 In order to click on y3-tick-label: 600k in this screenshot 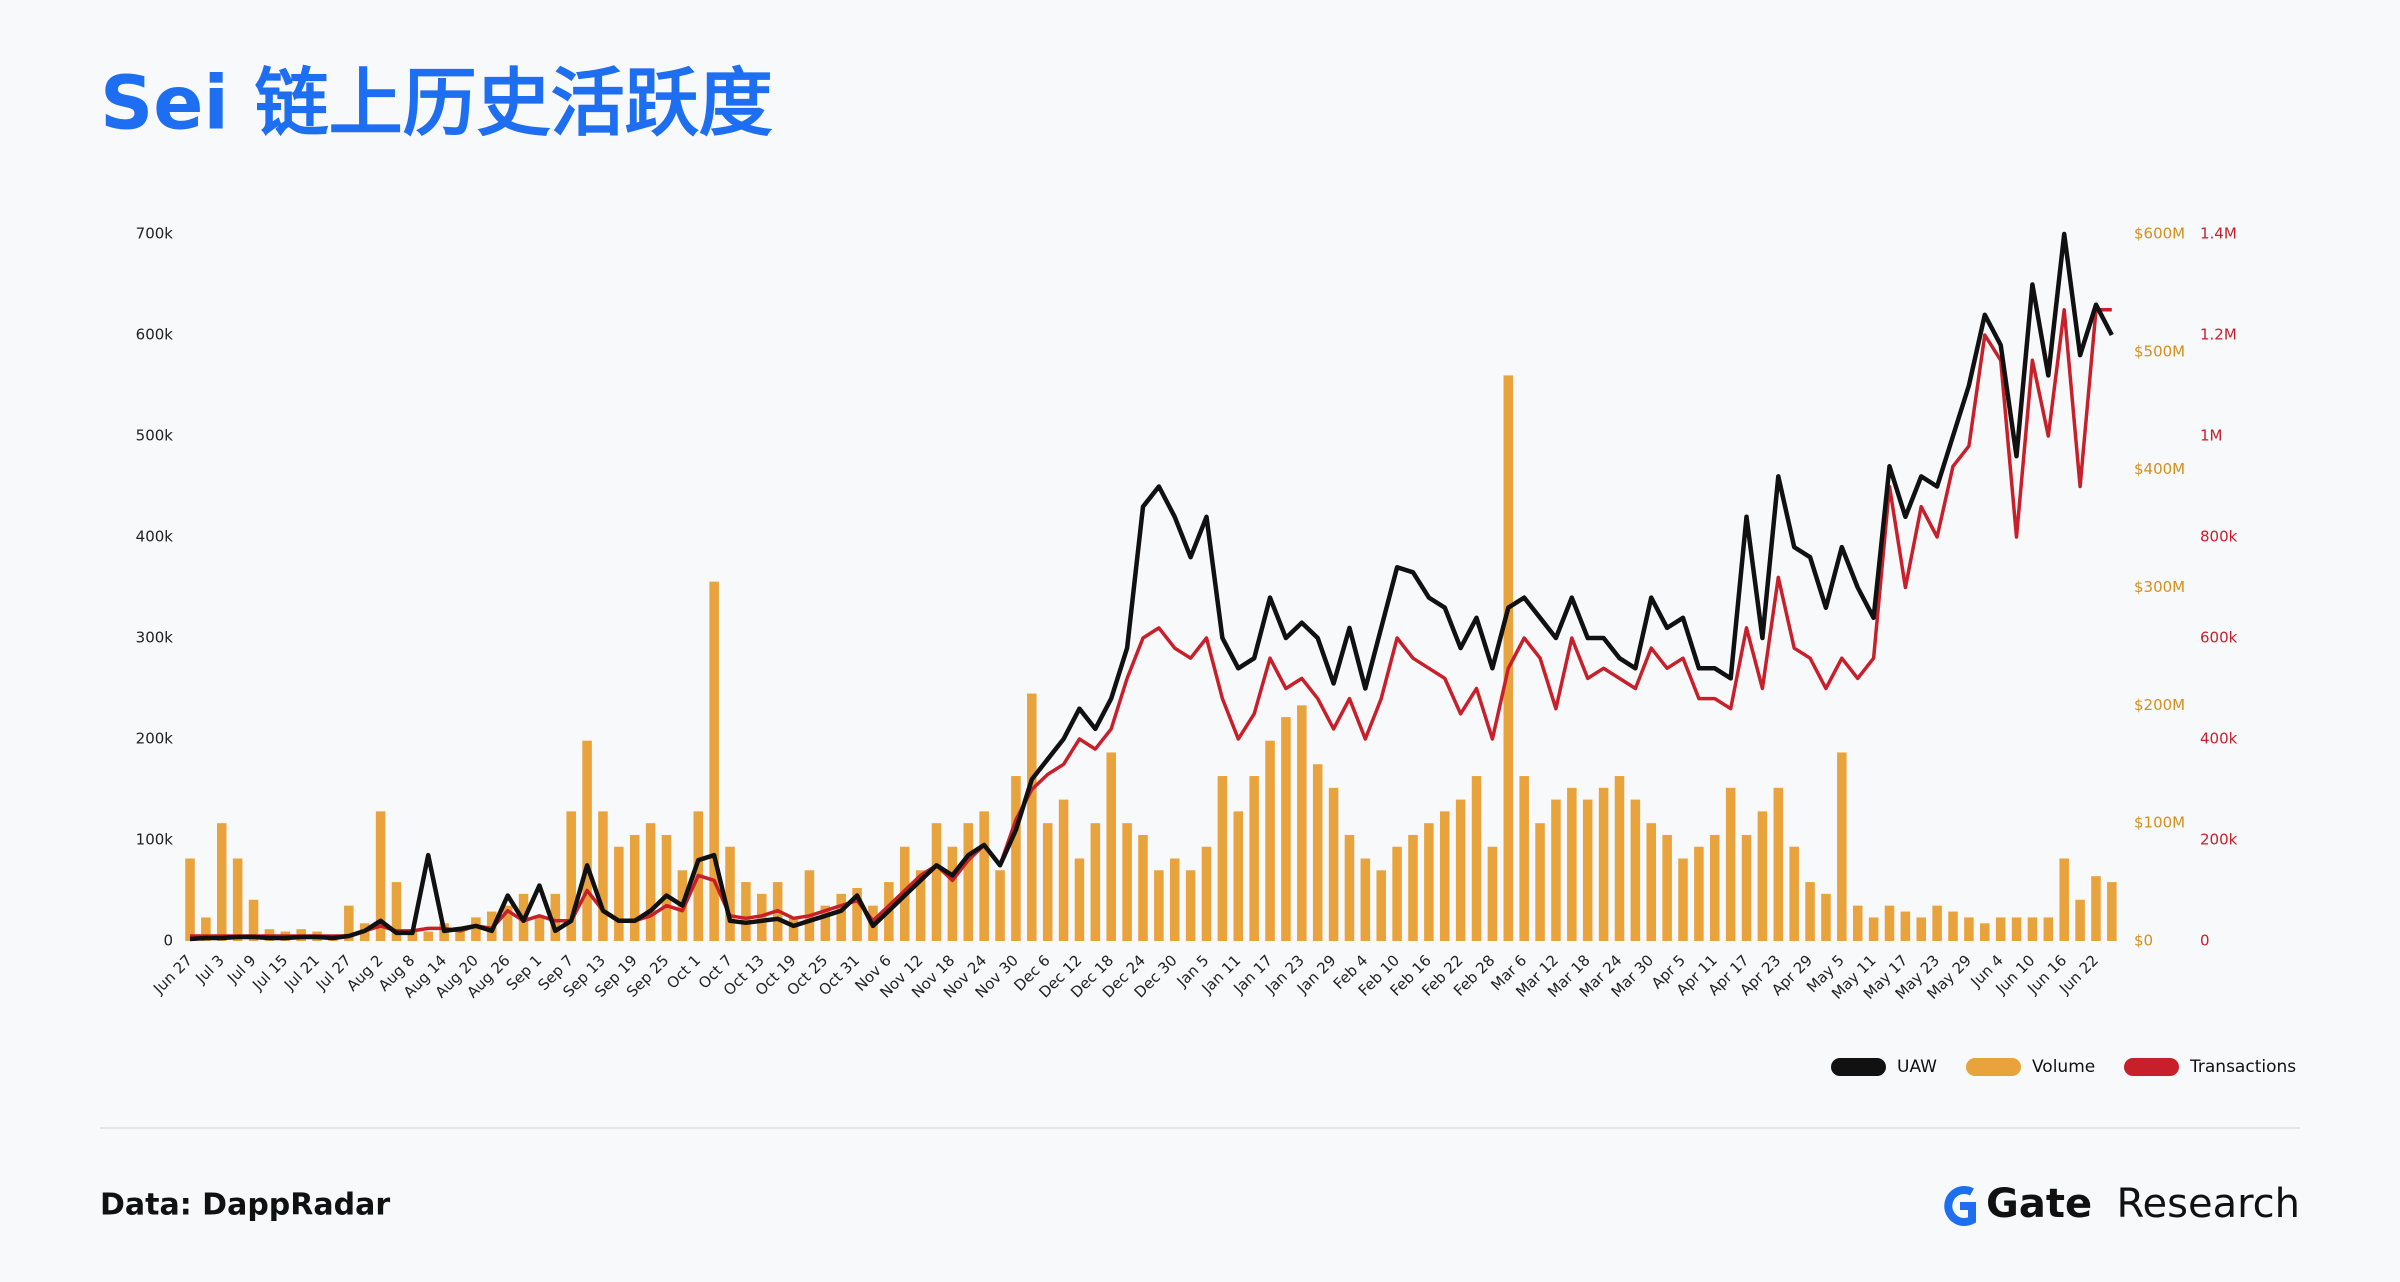, I will do `click(2219, 638)`.